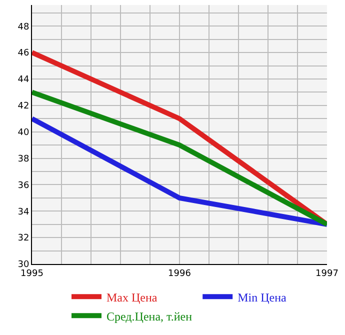  What do you see at coordinates (24, 212) in the screenshot?
I see `y-tick-label: 34` at bounding box center [24, 212].